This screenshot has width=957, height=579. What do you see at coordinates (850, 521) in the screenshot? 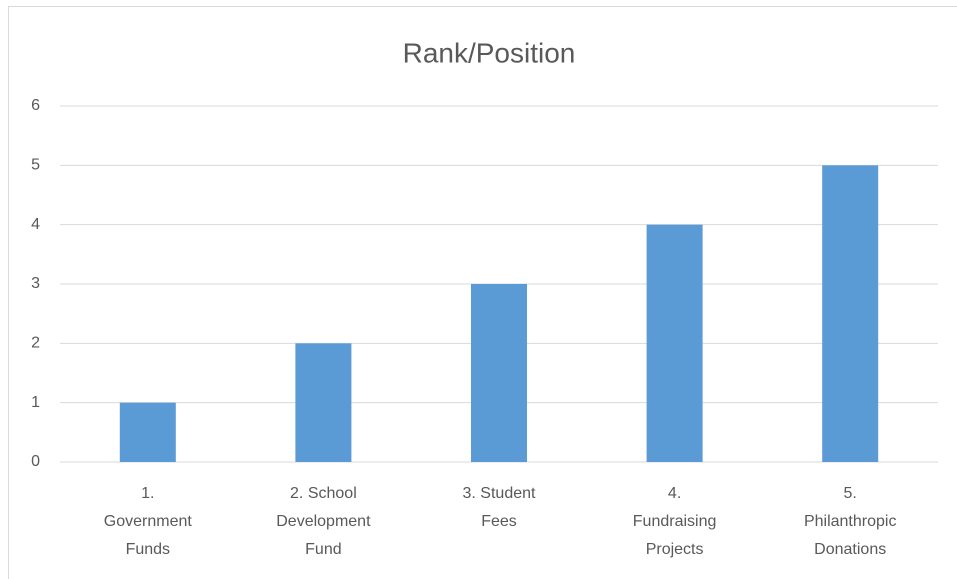
I see `x-tick-label: 5. Philanthropic Donations` at bounding box center [850, 521].